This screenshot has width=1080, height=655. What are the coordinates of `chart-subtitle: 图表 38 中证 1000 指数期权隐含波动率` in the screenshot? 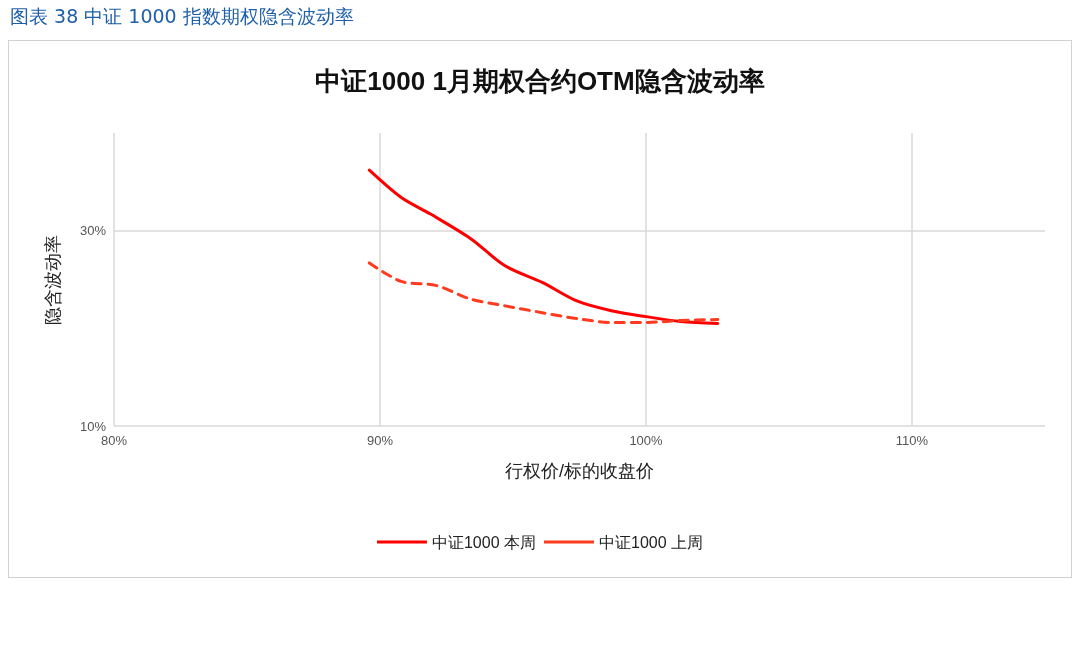 It's located at (182, 16).